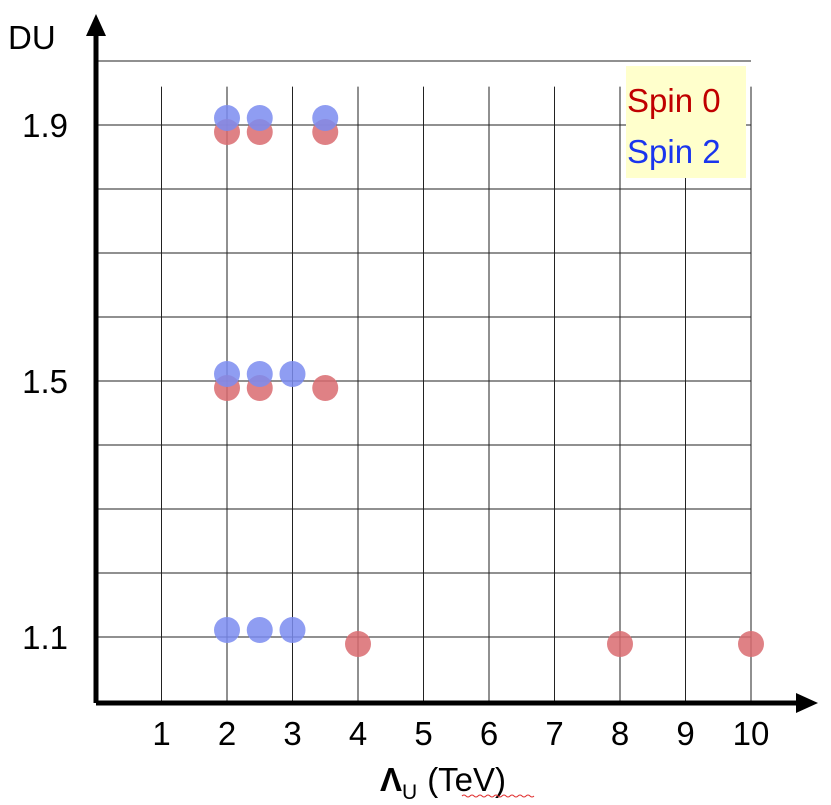  I want to click on legend: Spin 0 Spin 2, so click(686, 122).